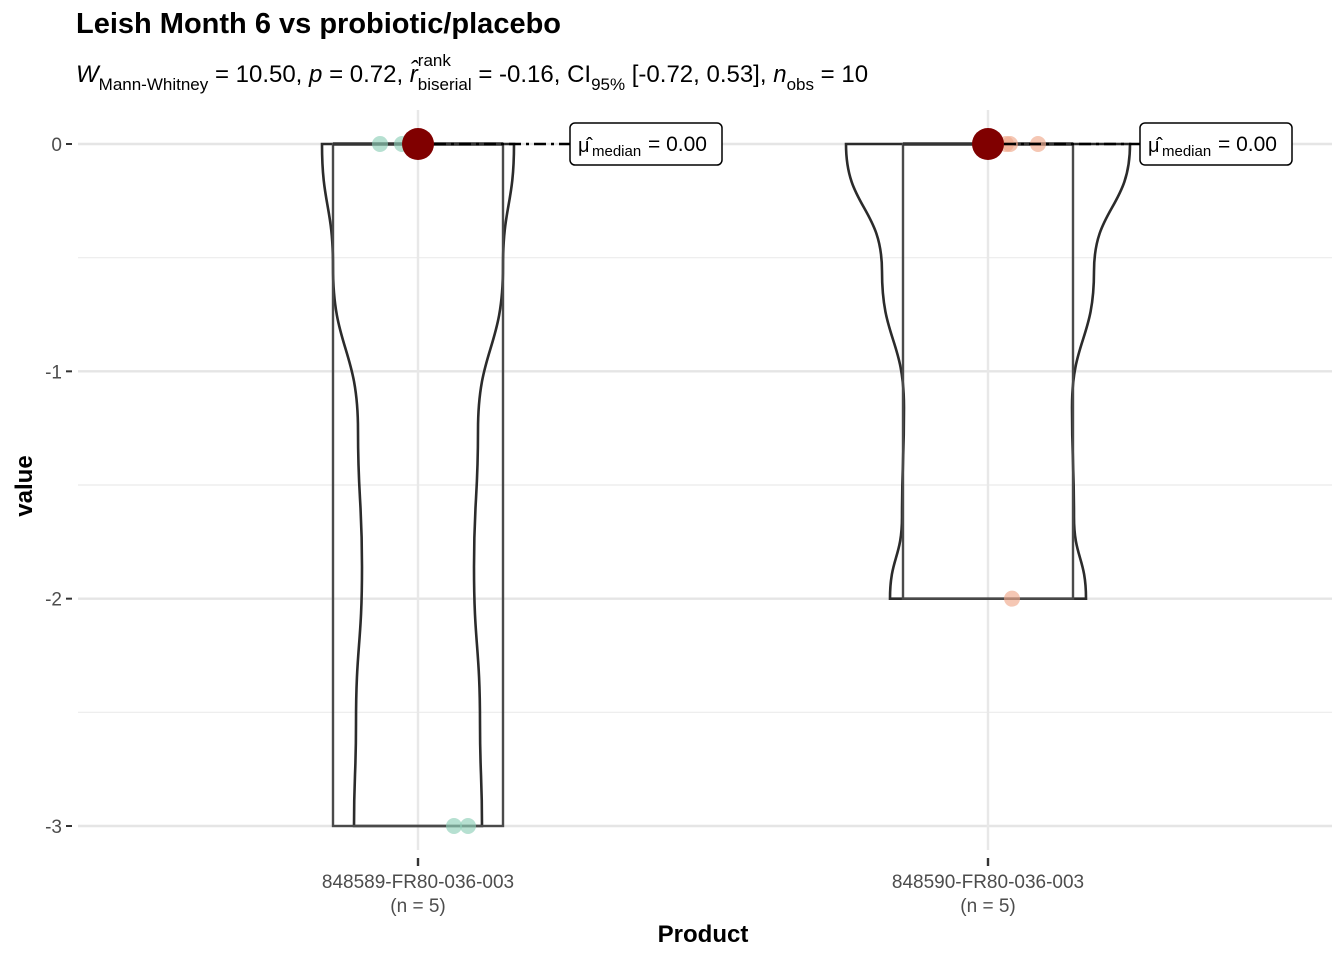 The height and width of the screenshot is (960, 1344). Describe the element at coordinates (53, 600) in the screenshot. I see `y-tick-label: -2` at that location.